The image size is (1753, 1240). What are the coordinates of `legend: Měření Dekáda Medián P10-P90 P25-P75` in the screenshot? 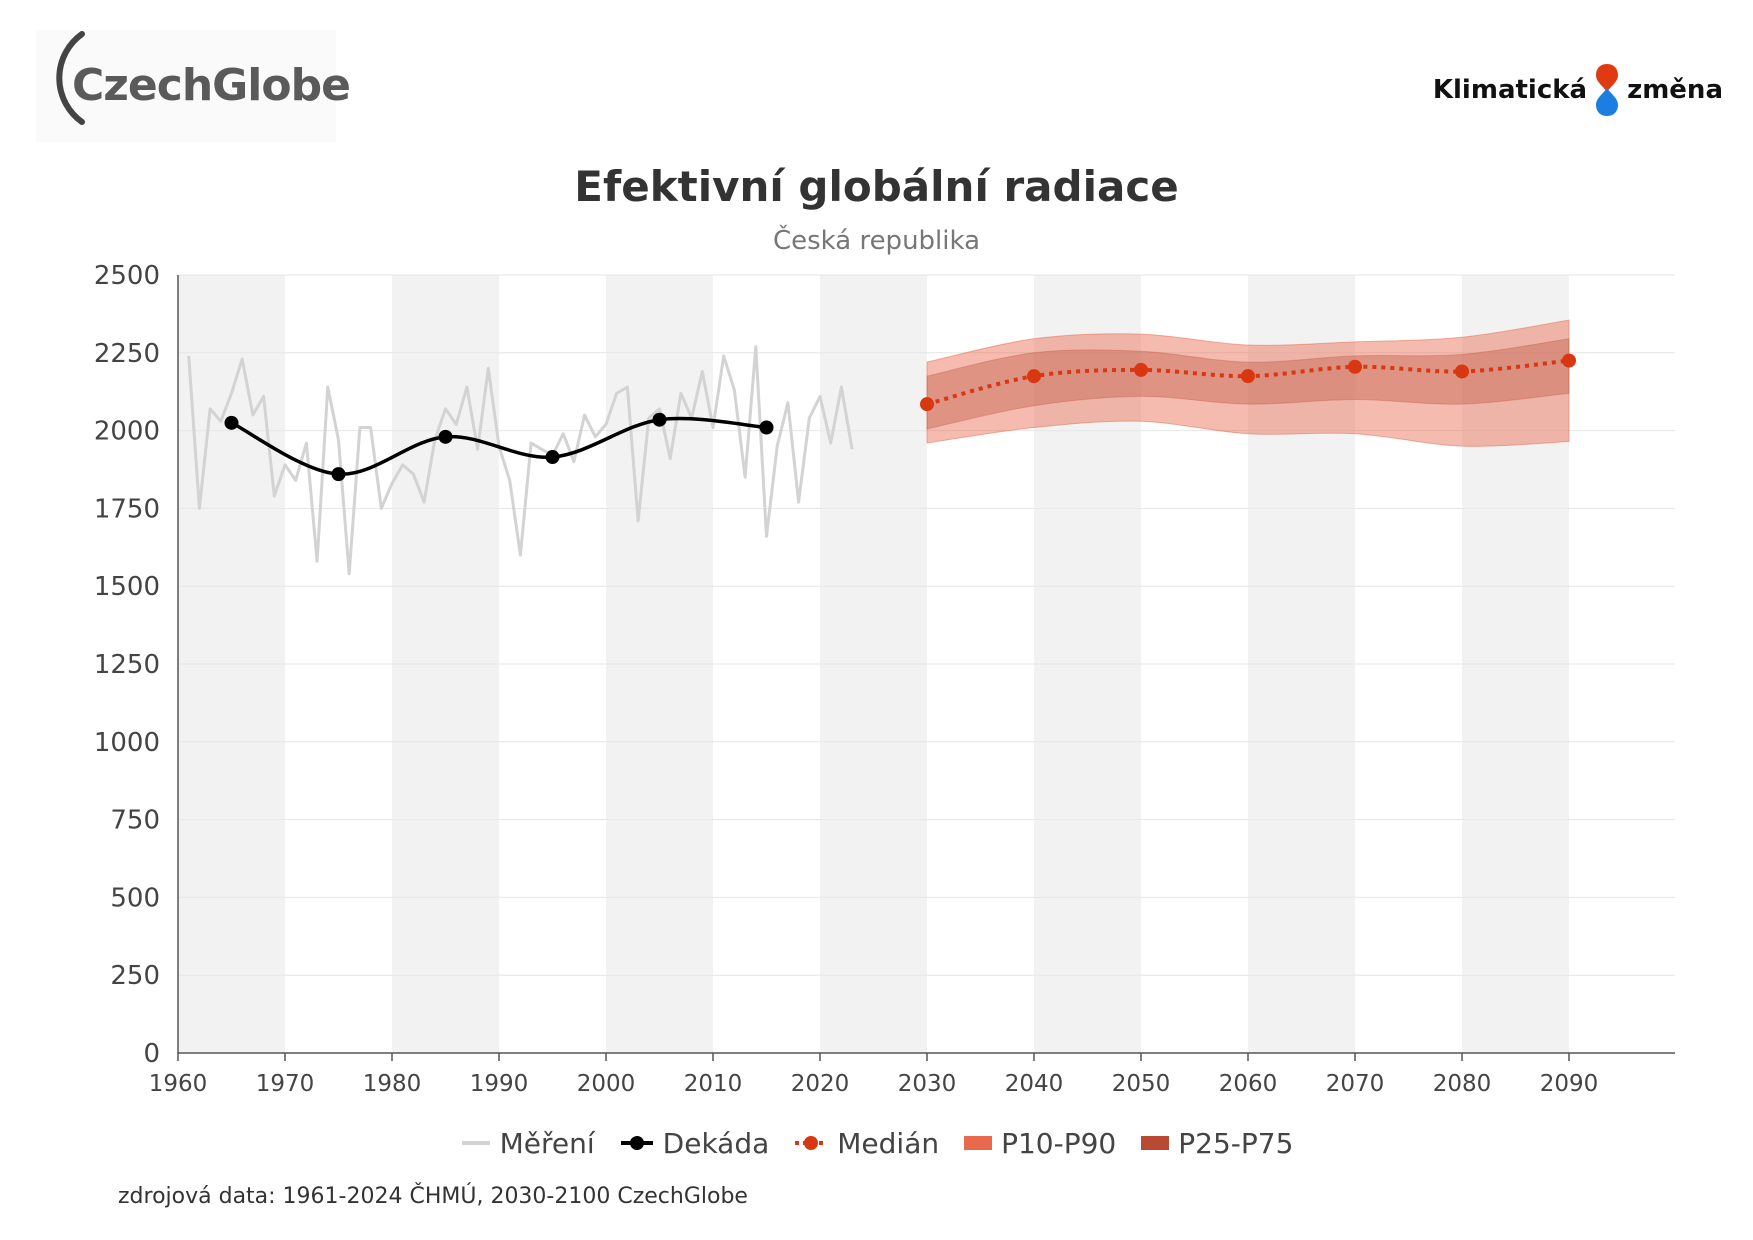 It's located at (876, 1143).